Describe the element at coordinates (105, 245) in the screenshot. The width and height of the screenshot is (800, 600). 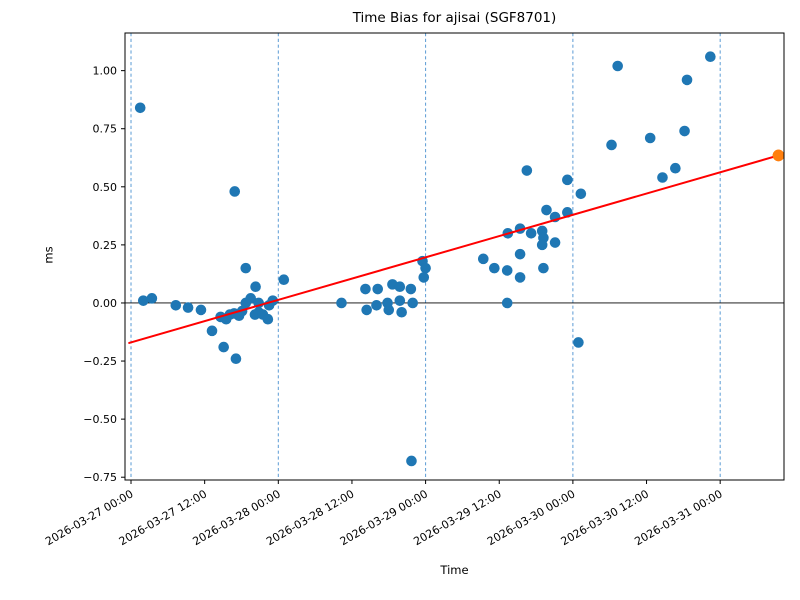
I see `y-tick-label: 0.25` at that location.